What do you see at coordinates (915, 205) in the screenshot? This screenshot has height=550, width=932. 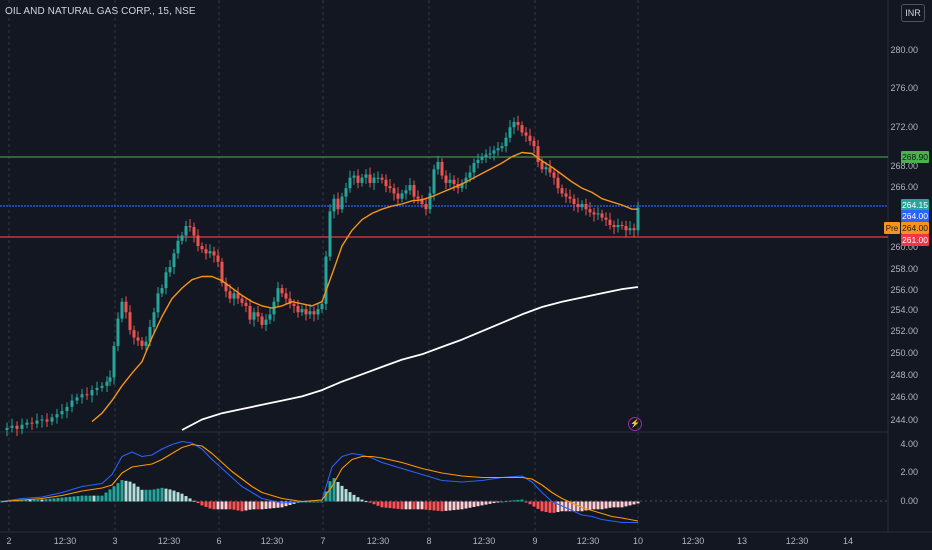 I see `last-price-badge: 264.15` at bounding box center [915, 205].